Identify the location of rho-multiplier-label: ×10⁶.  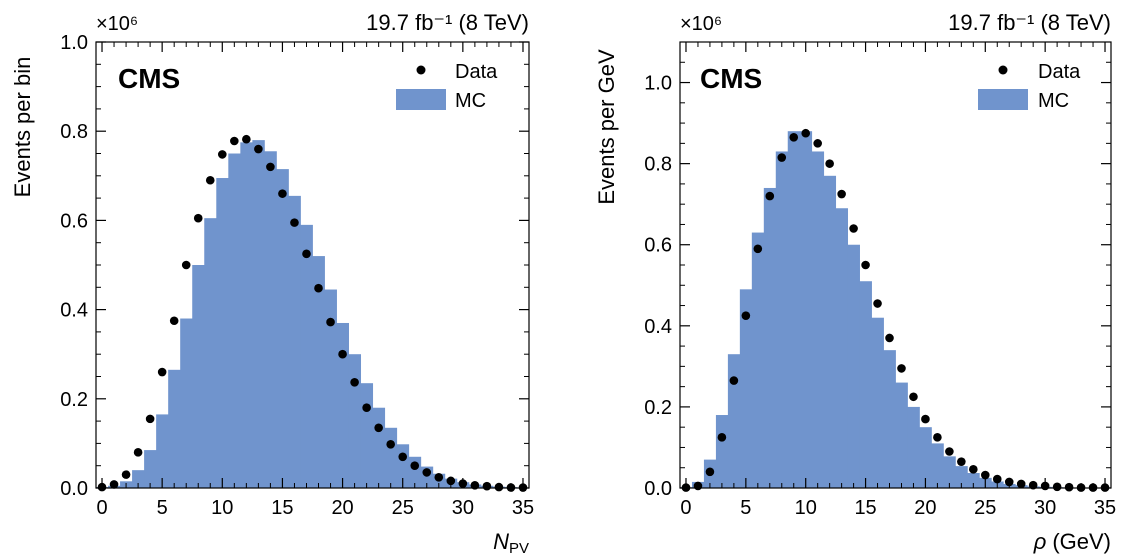
(701, 24).